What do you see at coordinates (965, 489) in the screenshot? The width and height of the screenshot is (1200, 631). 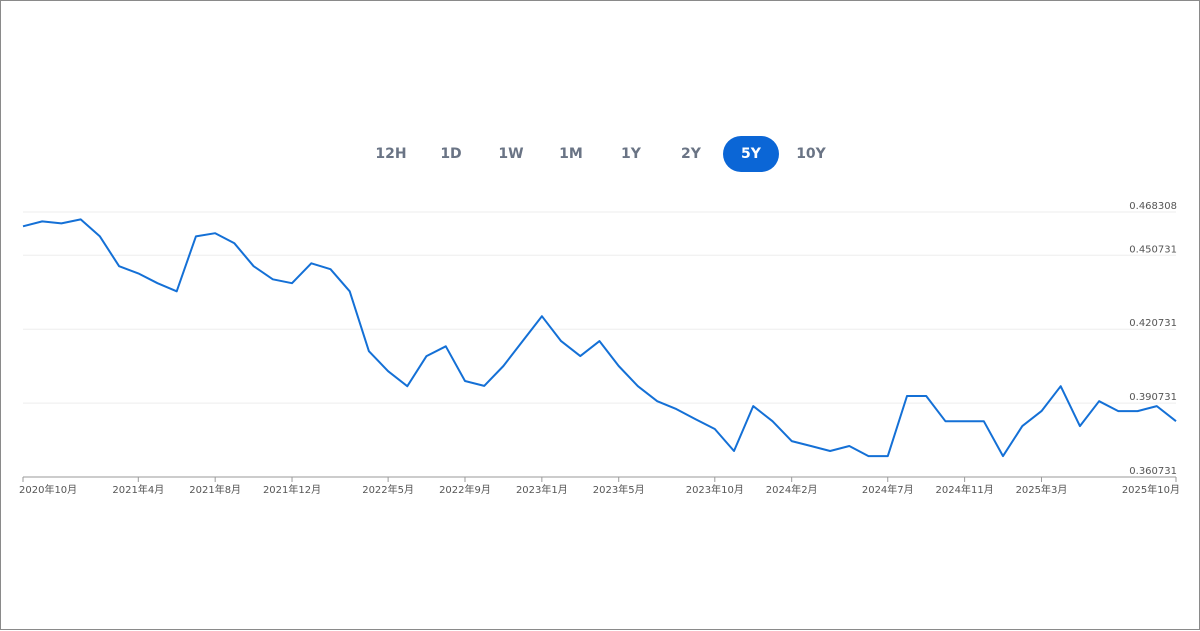 I see `x-tick-label: 2024年11月` at bounding box center [965, 489].